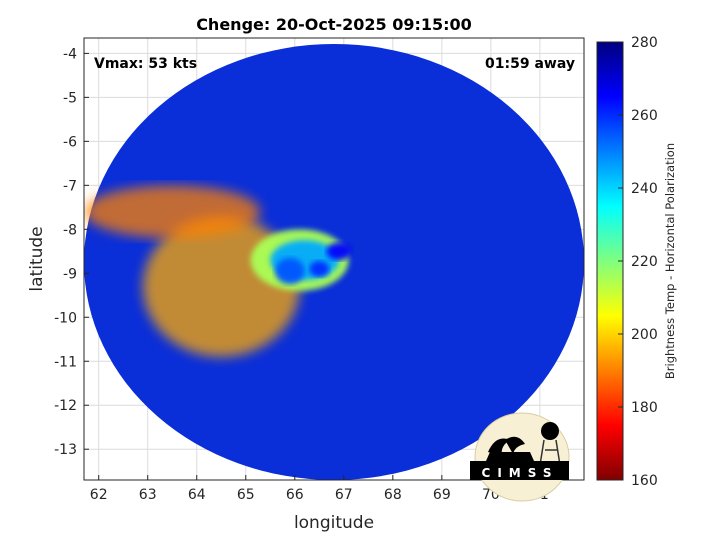  I want to click on x-axis: 62636465666768697071, so click(319, 489).